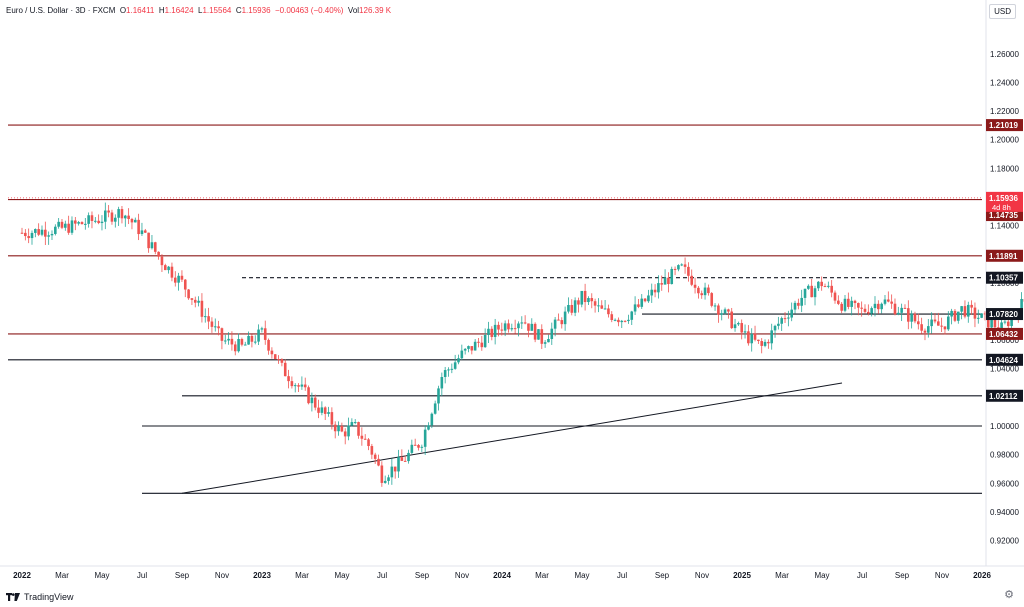 This screenshot has width=1024, height=607. What do you see at coordinates (1003, 278) in the screenshot?
I see `price-level-tag-label: 1.10357` at bounding box center [1003, 278].